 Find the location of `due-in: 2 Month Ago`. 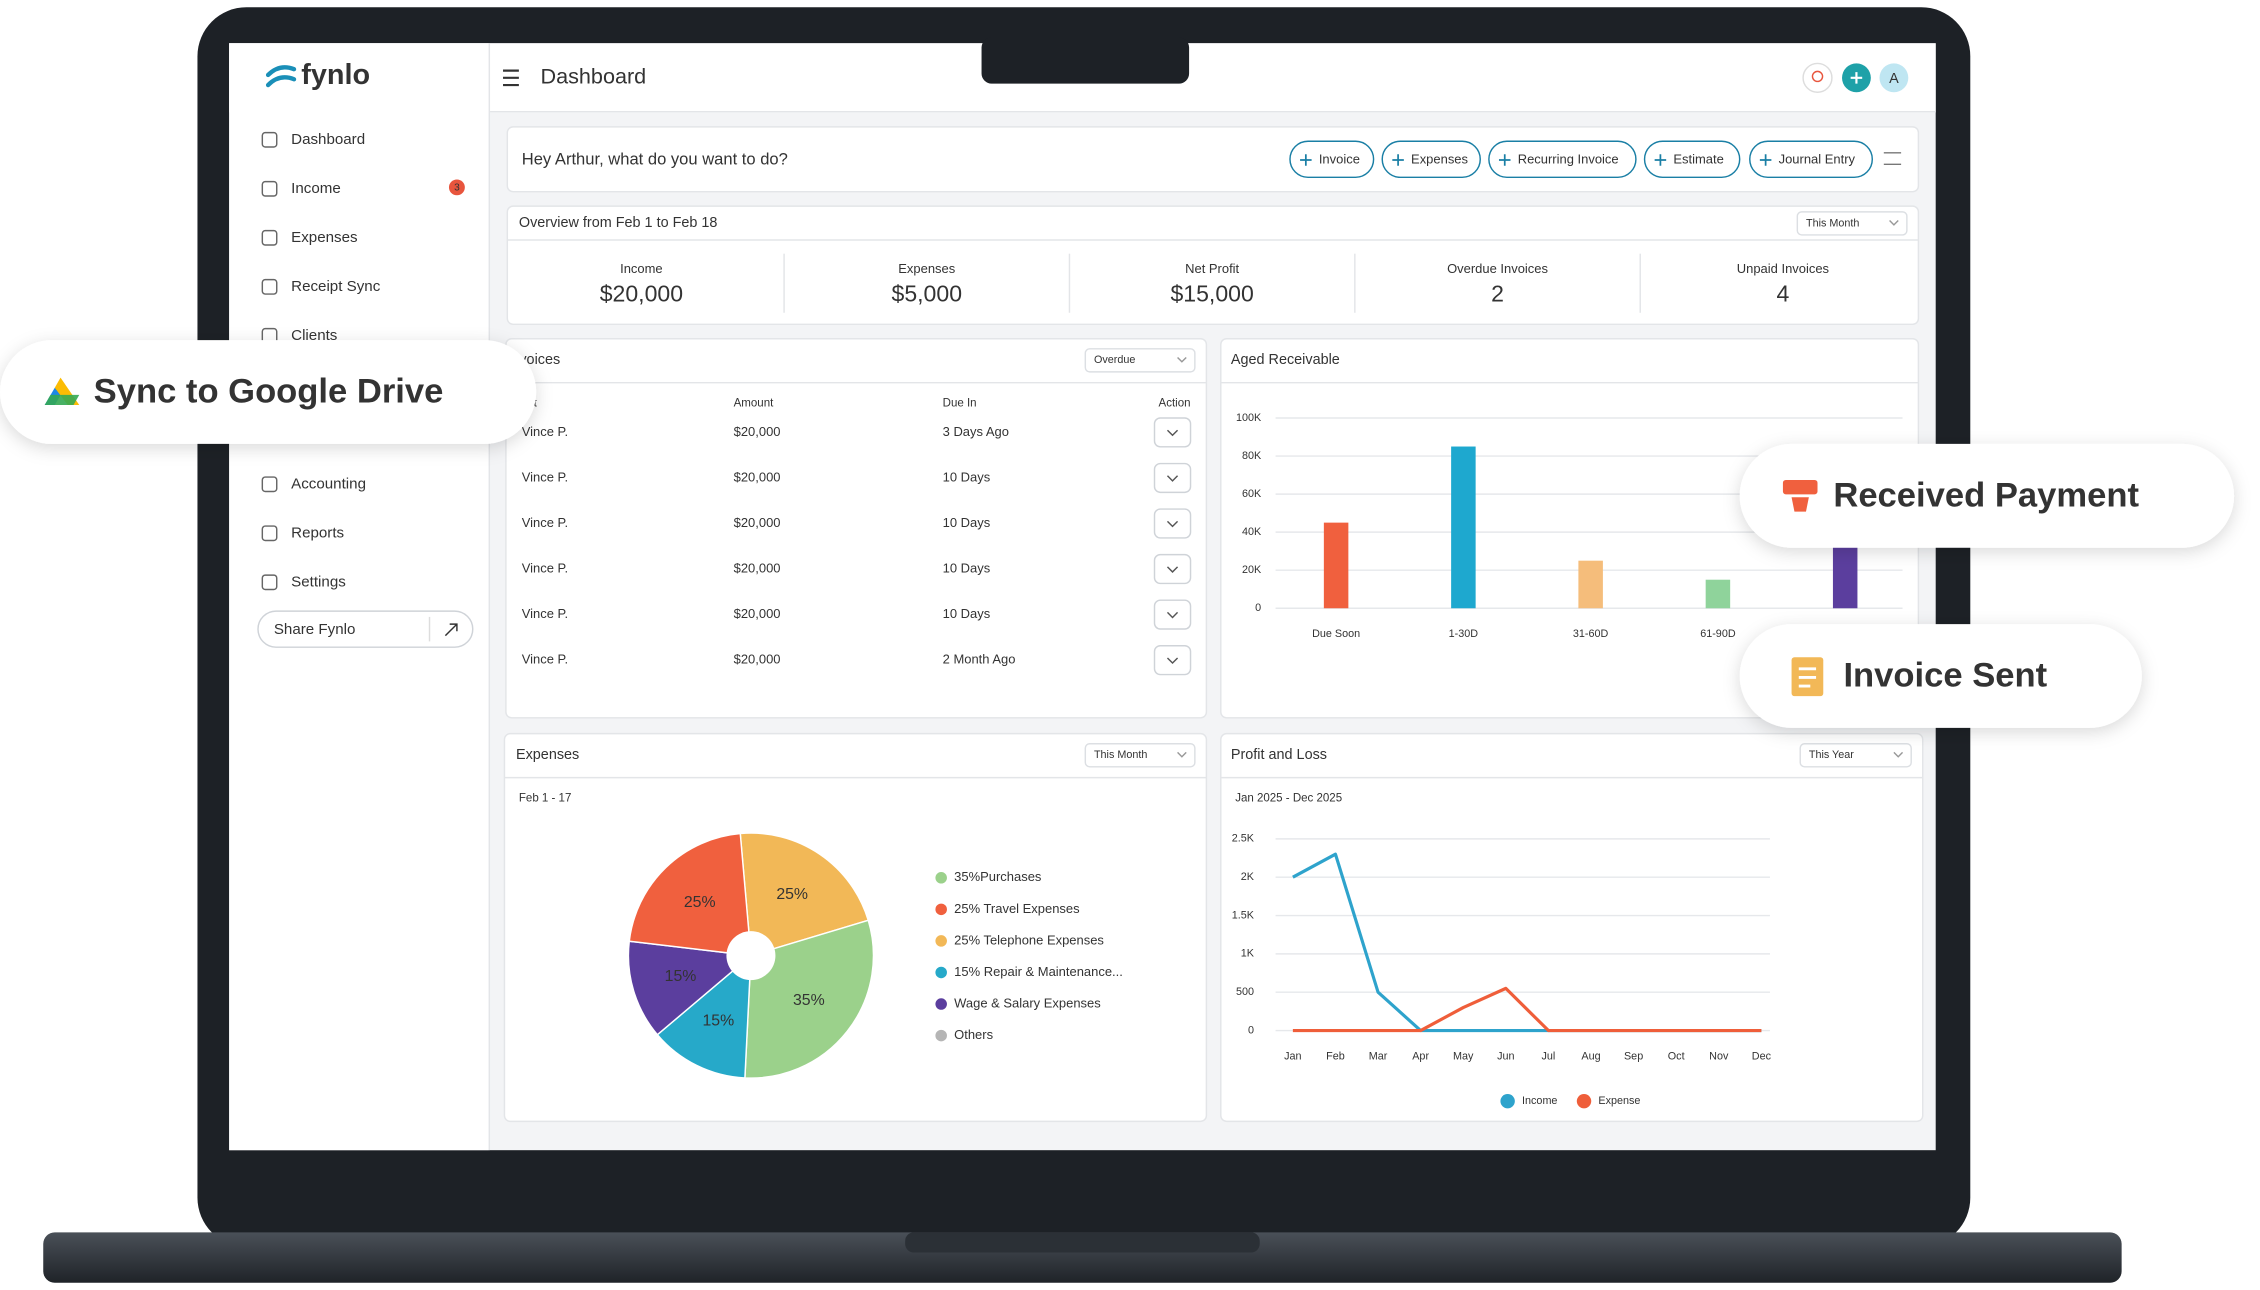

due-in: 2 Month Ago is located at coordinates (979, 659).